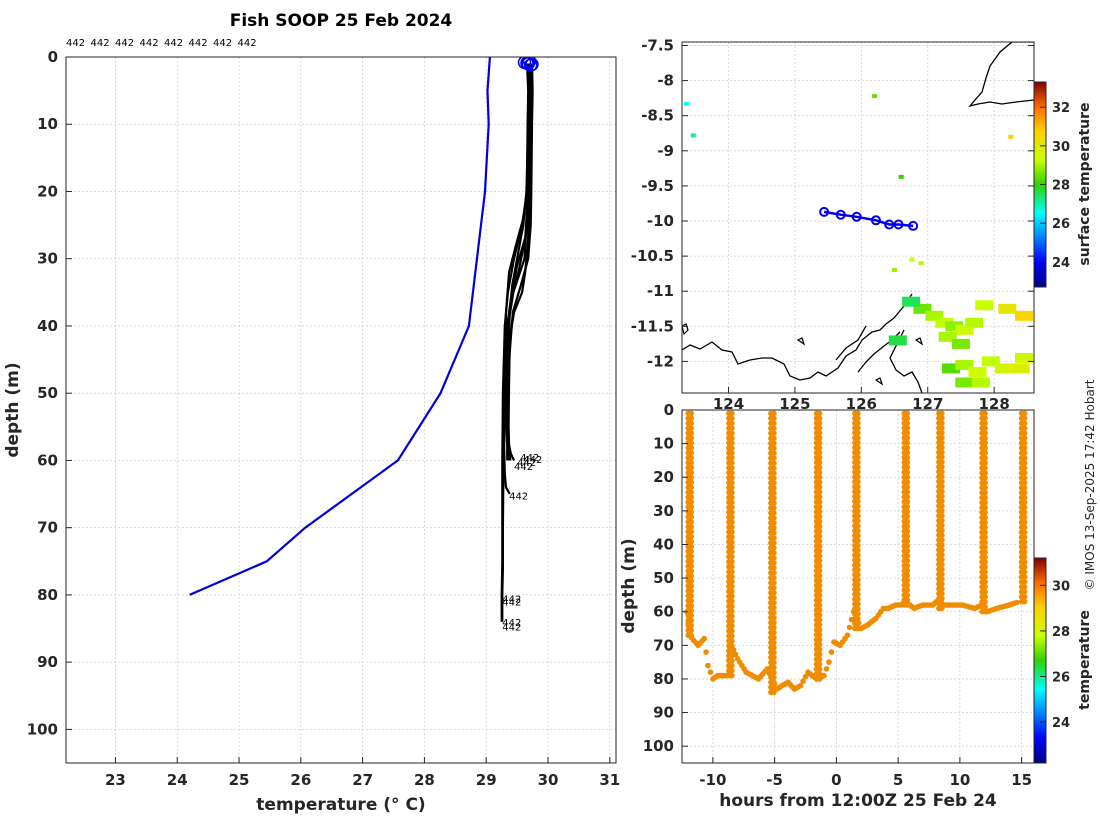  Describe the element at coordinates (518, 262) in the screenshot. I see `profile-line` at that location.